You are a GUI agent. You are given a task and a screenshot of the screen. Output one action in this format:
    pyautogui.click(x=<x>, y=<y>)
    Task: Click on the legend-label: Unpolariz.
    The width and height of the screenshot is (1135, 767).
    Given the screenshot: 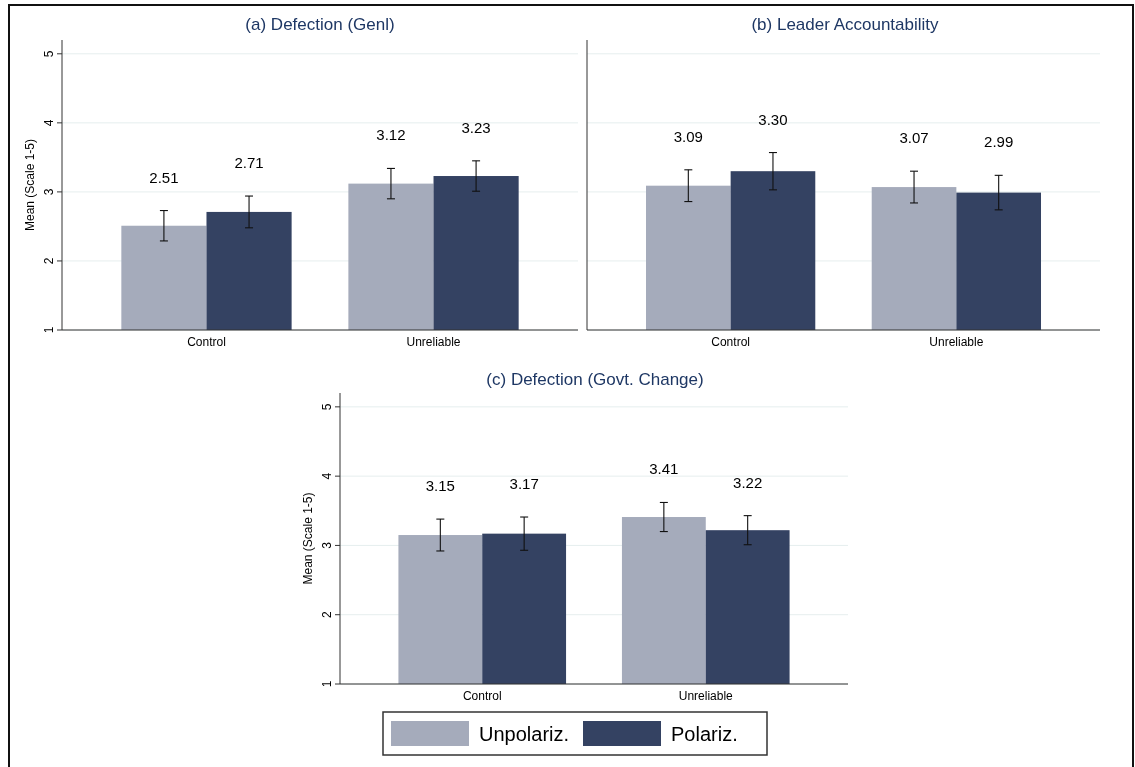 What is the action you would take?
    pyautogui.click(x=524, y=734)
    